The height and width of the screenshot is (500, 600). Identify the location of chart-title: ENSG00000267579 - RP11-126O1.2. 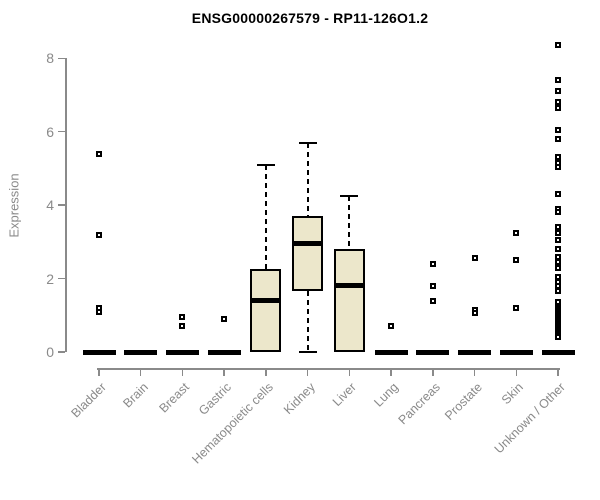
(310, 18).